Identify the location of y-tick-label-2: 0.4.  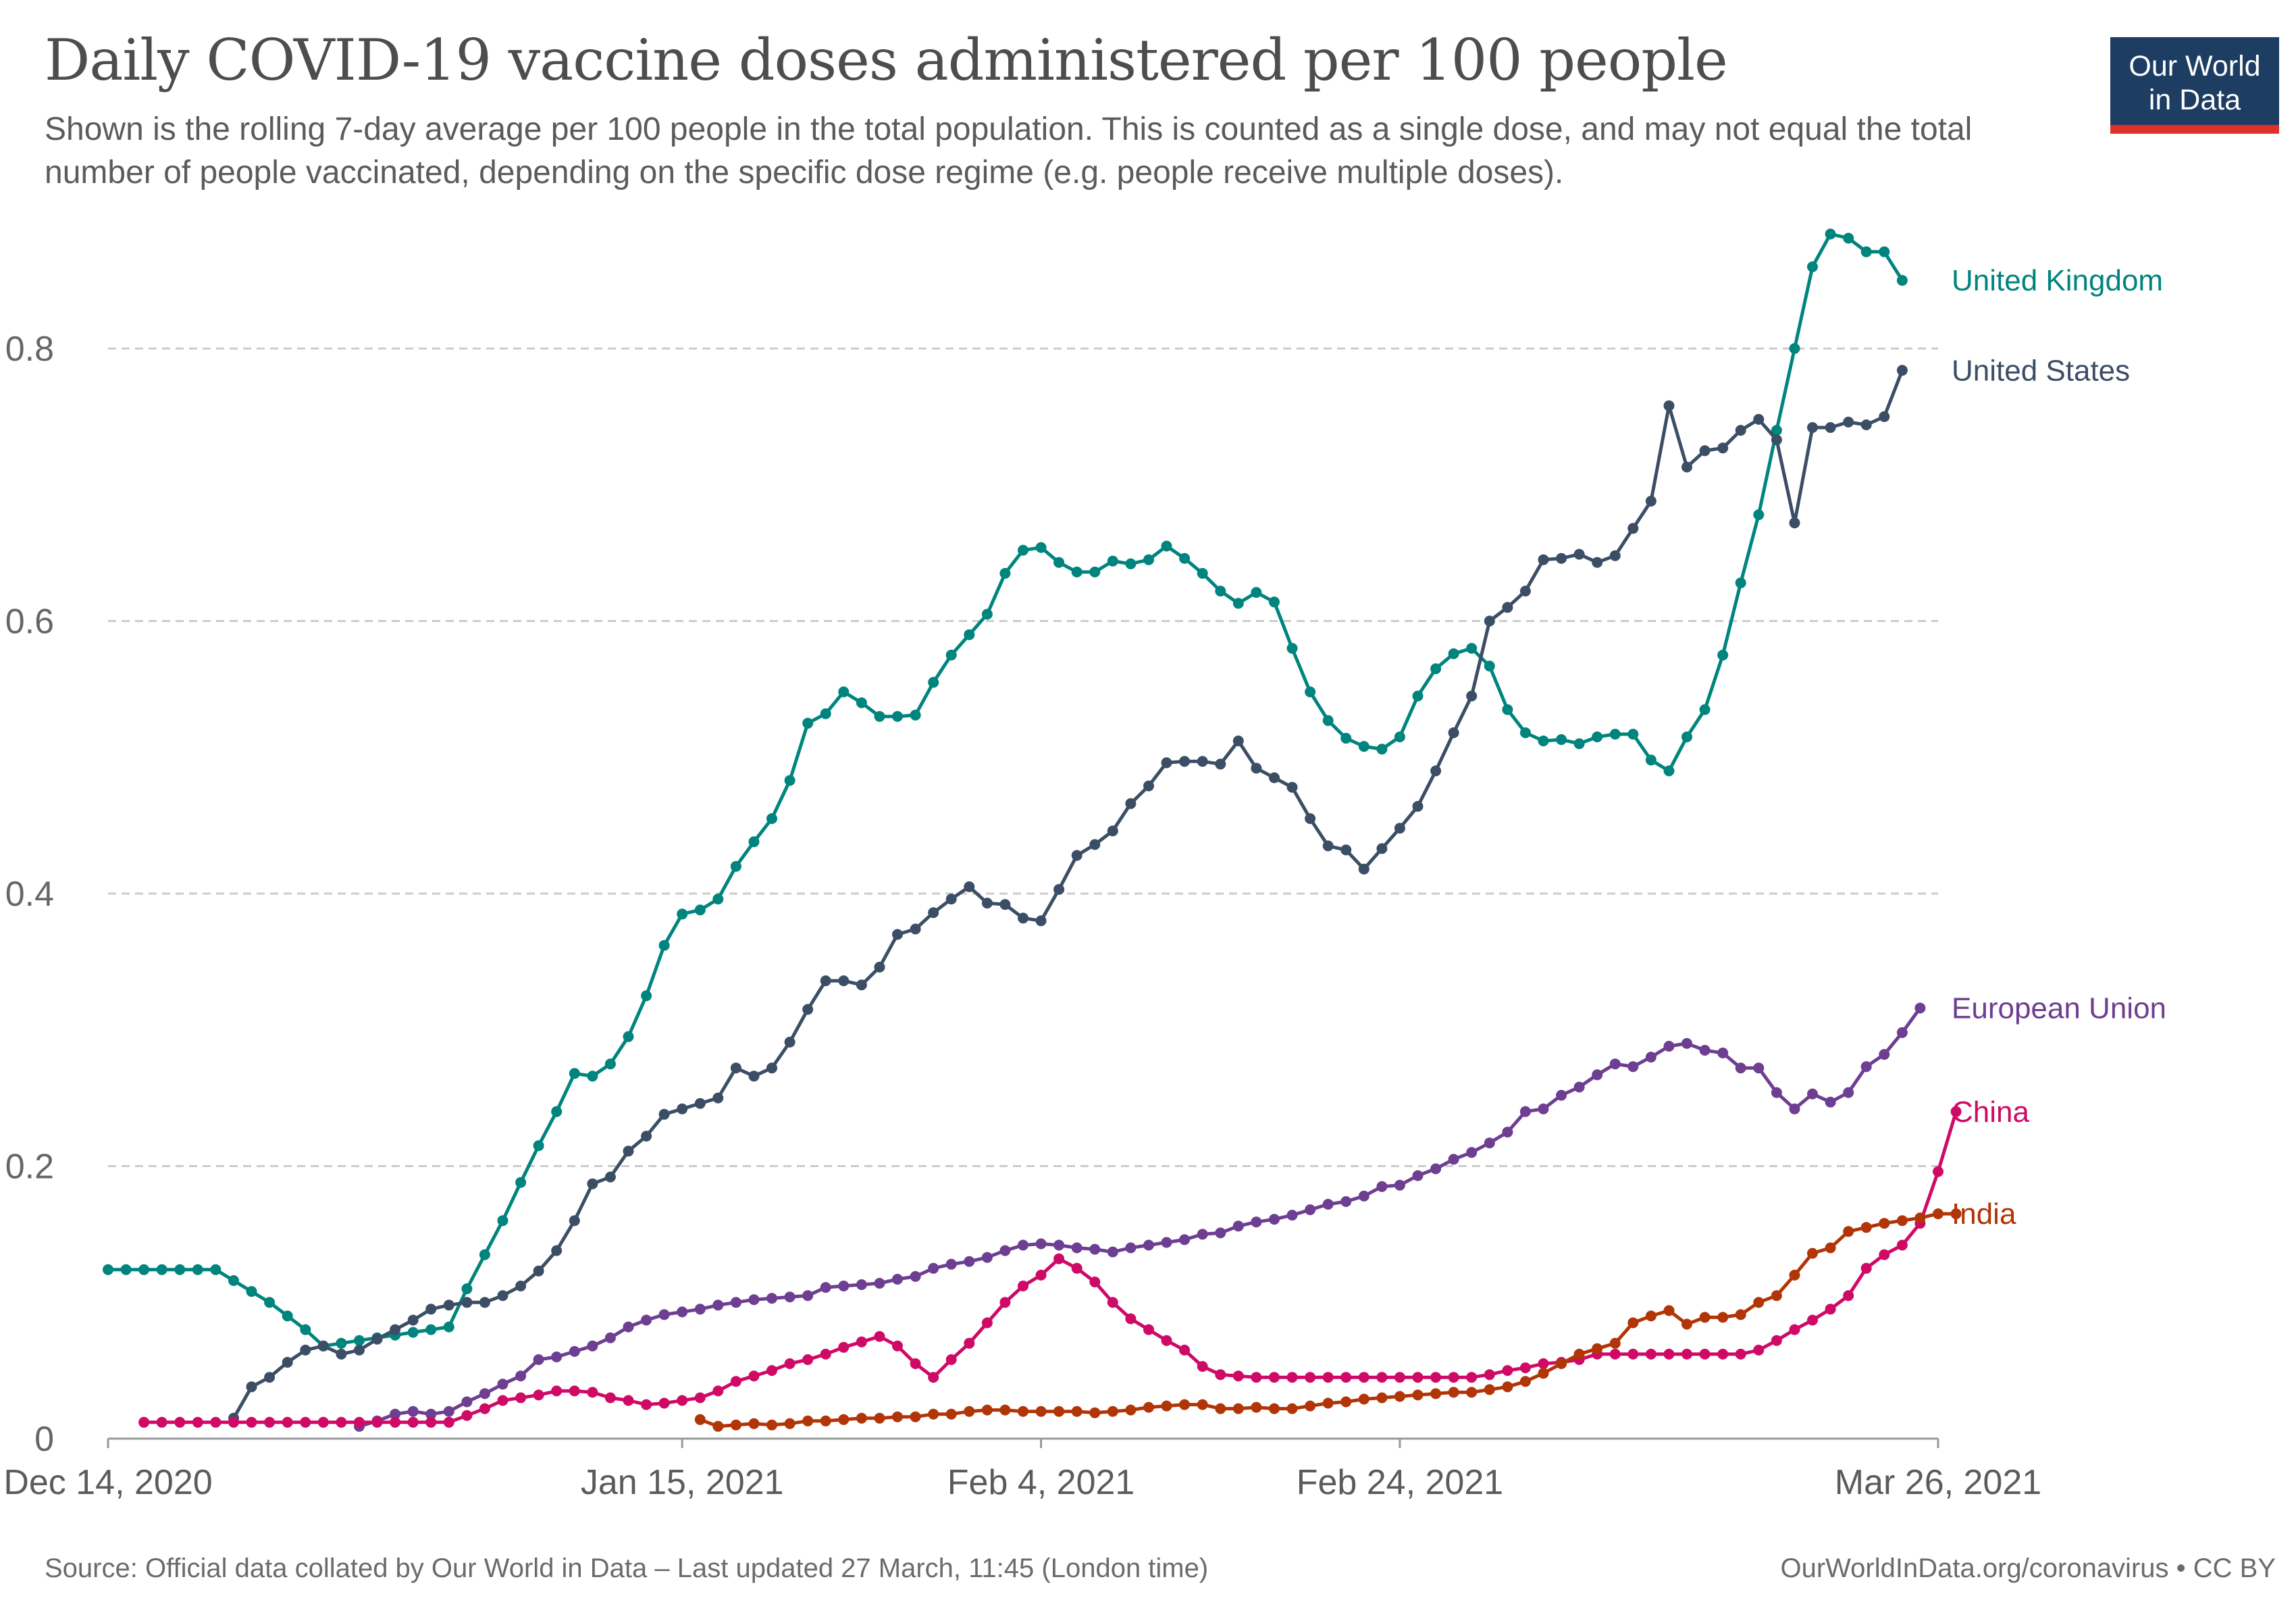
(30, 894).